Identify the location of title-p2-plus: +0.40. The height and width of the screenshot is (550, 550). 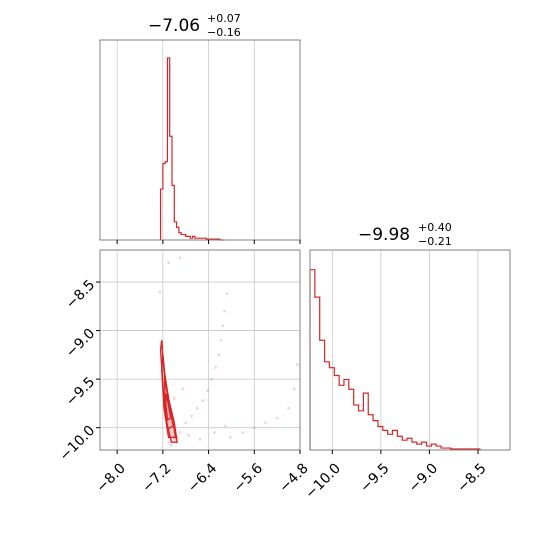
(435, 227).